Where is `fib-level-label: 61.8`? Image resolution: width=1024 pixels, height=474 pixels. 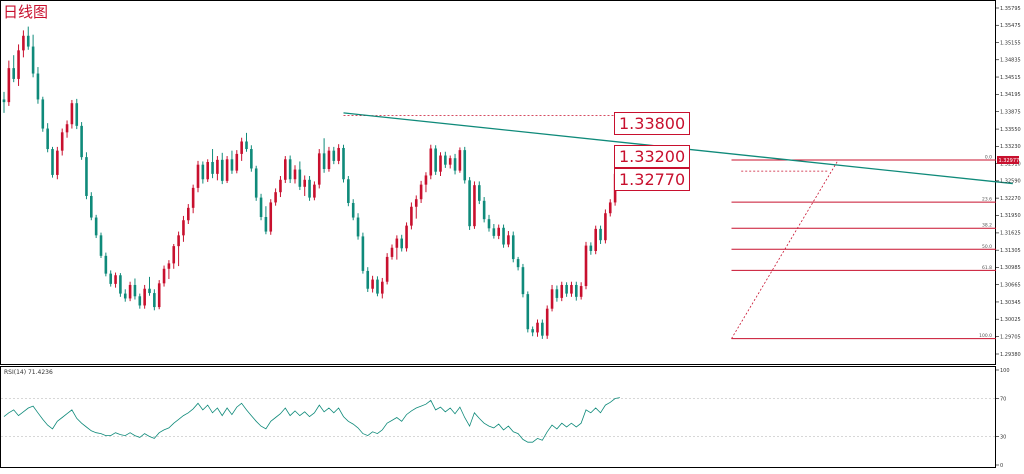 fib-level-label: 61.8 is located at coordinates (987, 268).